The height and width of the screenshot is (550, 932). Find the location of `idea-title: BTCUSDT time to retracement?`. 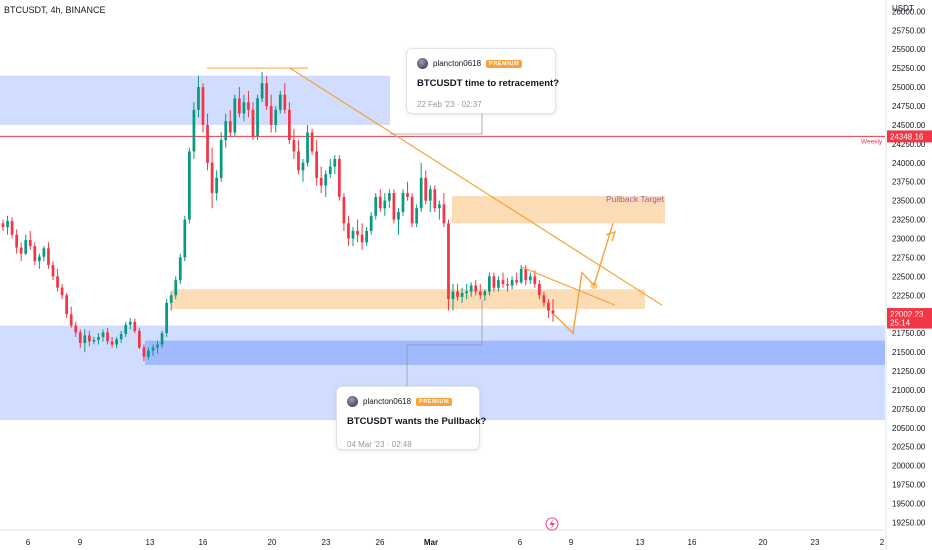

idea-title: BTCUSDT time to retracement? is located at coordinates (488, 83).